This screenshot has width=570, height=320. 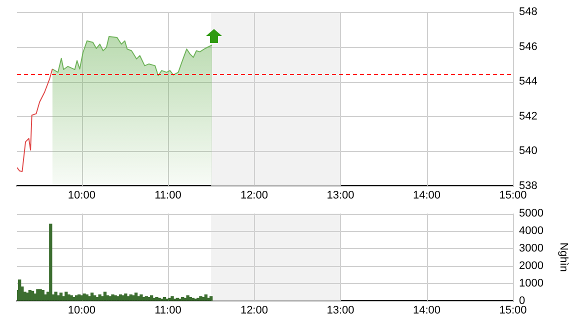 I want to click on y-tick-label: 538, so click(x=528, y=186).